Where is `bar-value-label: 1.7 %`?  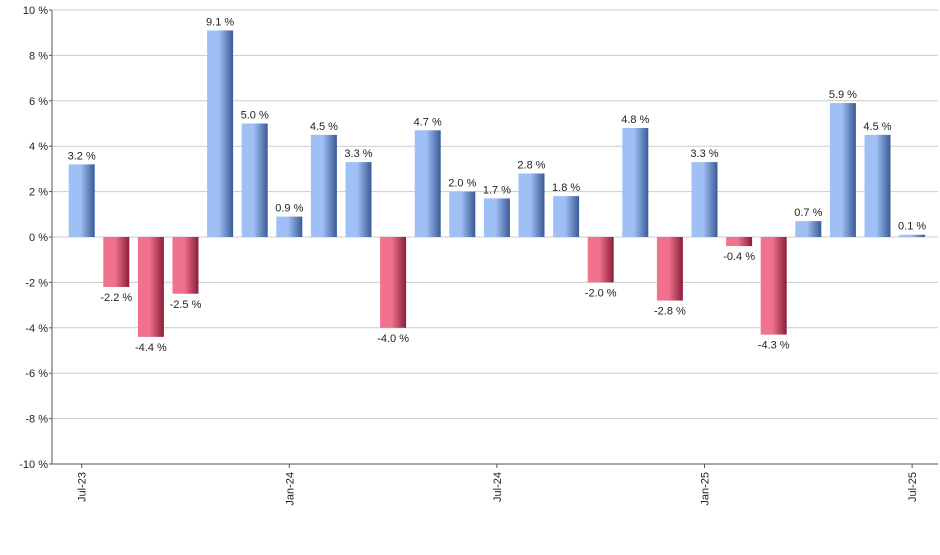
bar-value-label: 1.7 % is located at coordinates (497, 190).